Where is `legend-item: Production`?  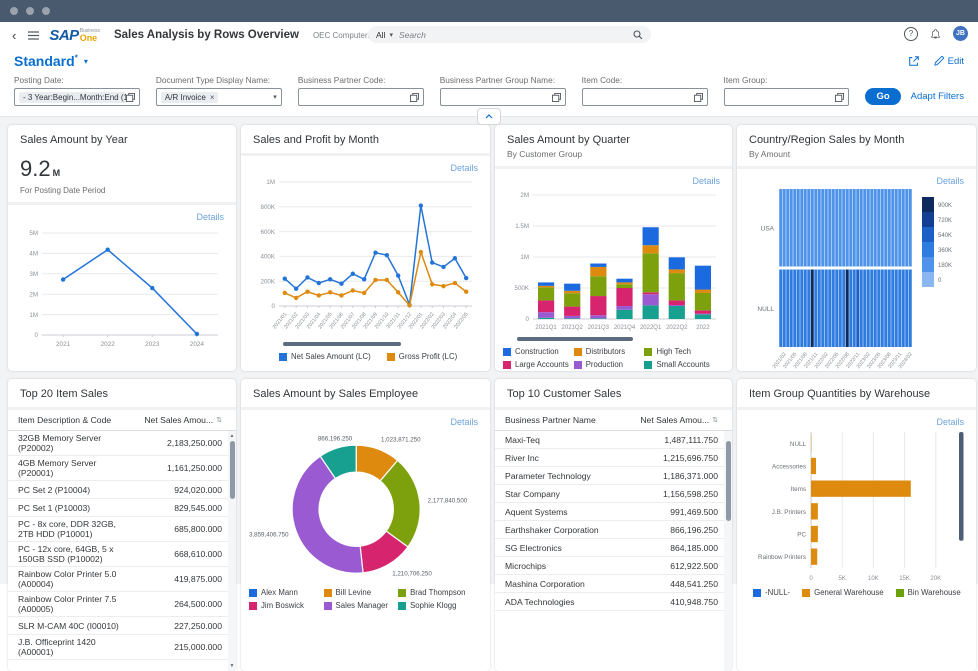 legend-item: Production is located at coordinates (609, 364).